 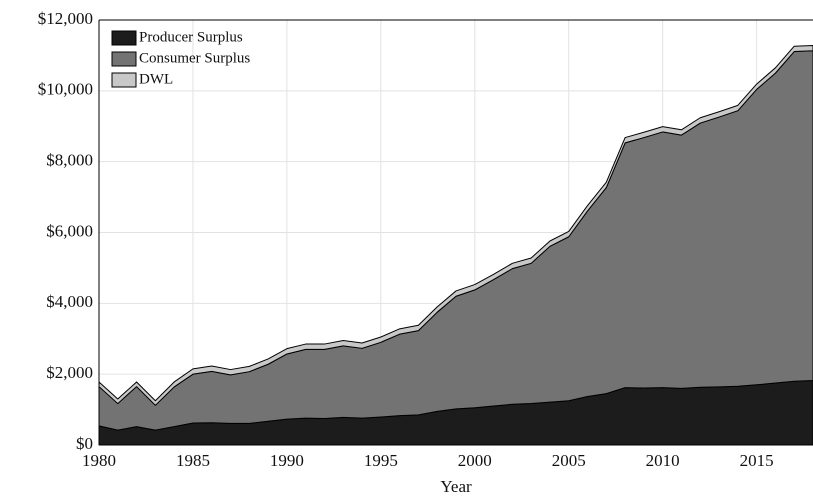 What do you see at coordinates (193, 460) in the screenshot?
I see `x-tick-label: 1985` at bounding box center [193, 460].